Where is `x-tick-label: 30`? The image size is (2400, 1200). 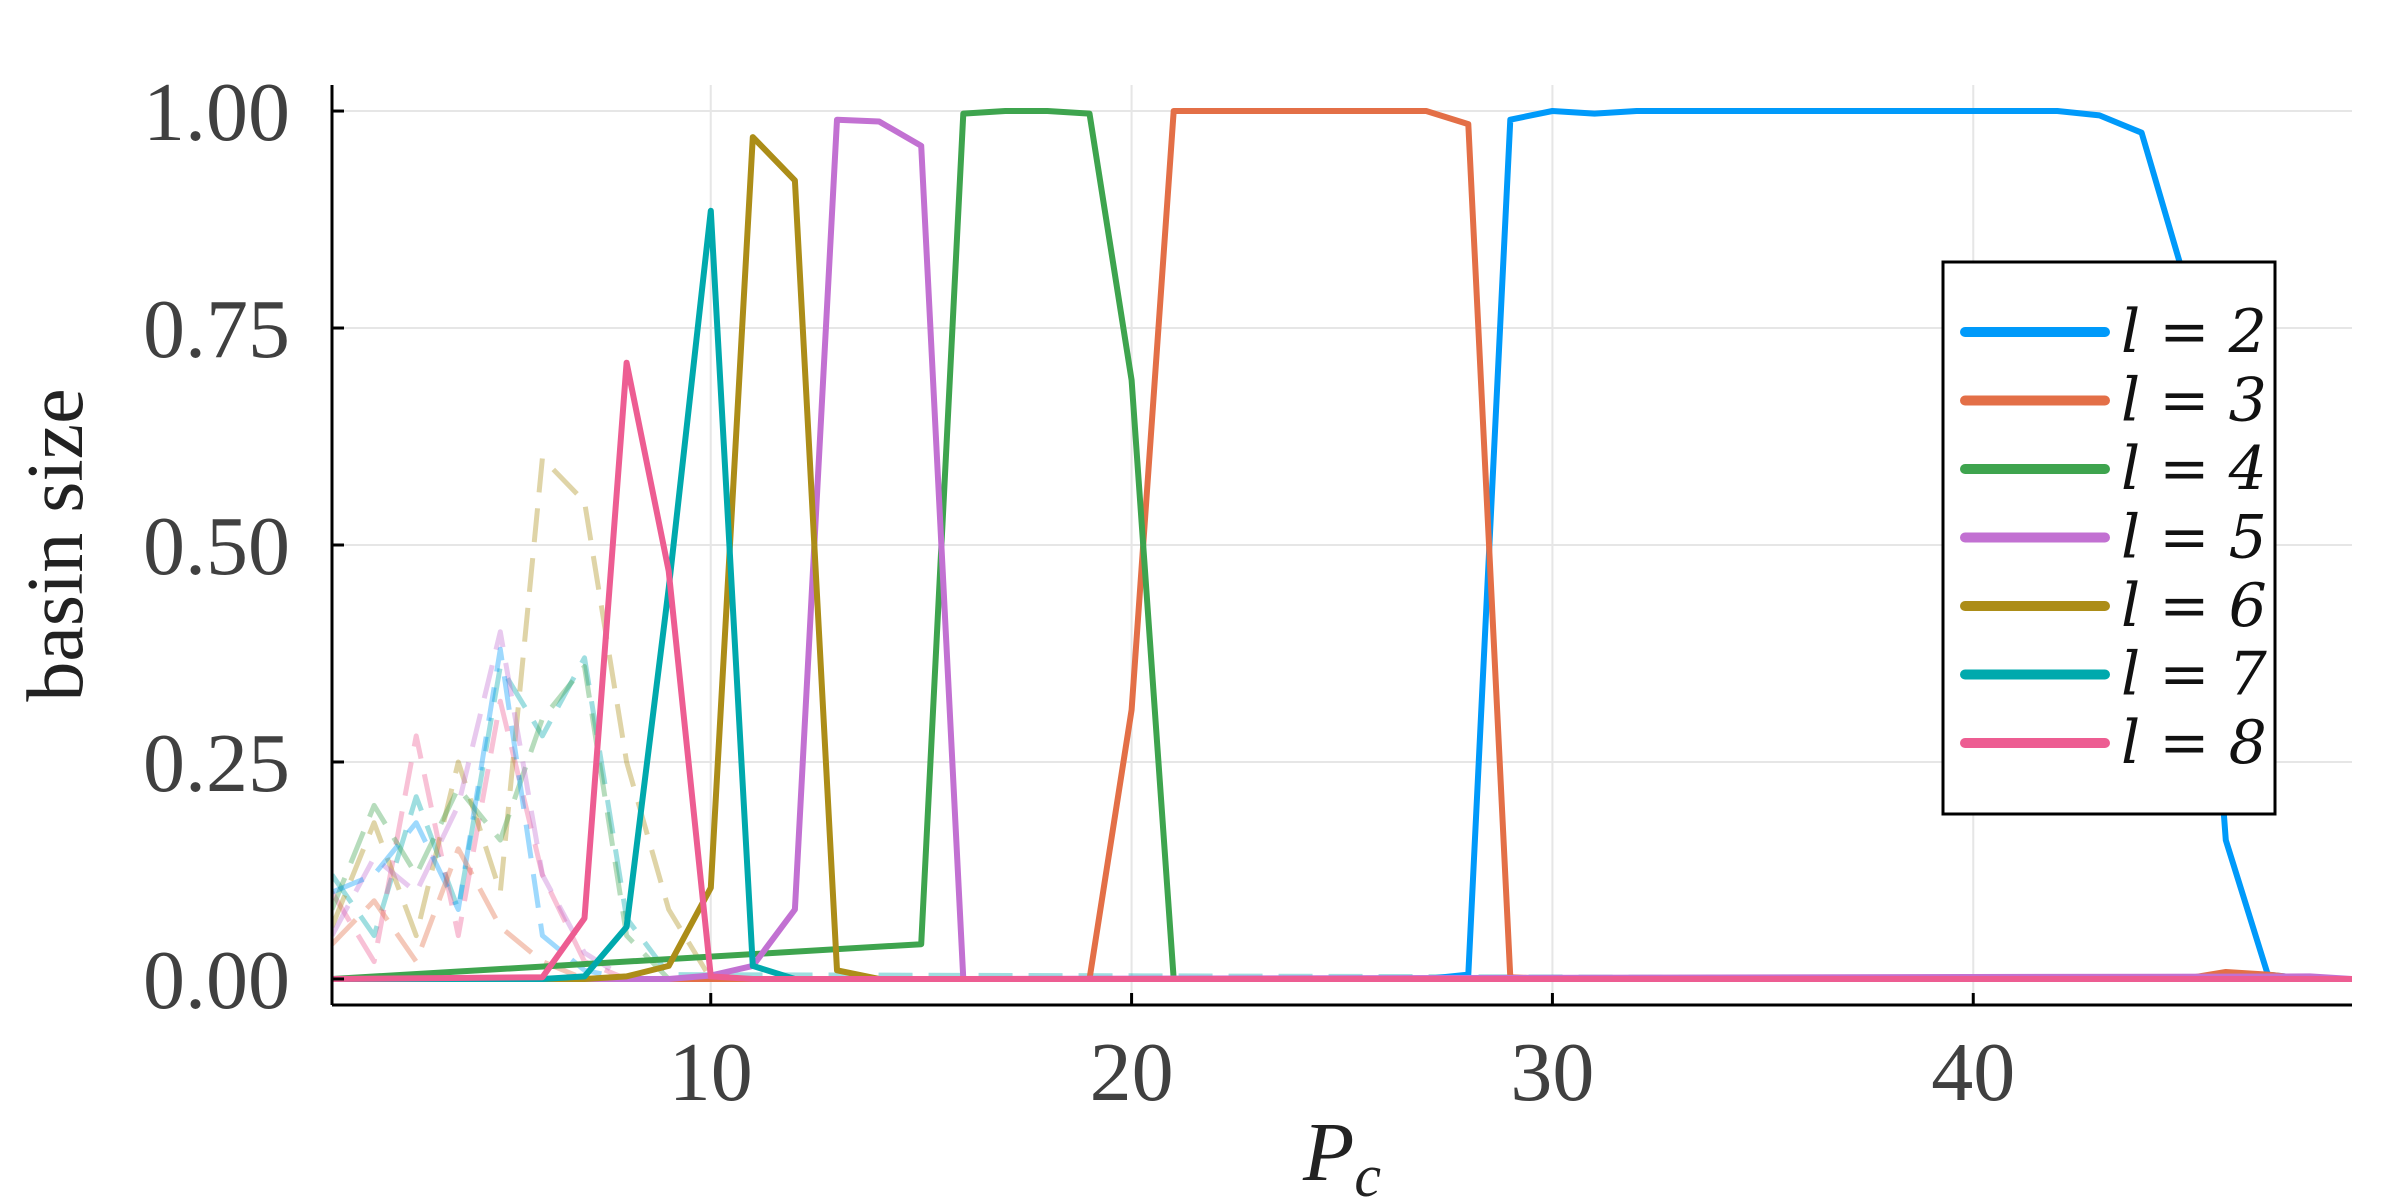 x-tick-label: 30 is located at coordinates (1552, 1072).